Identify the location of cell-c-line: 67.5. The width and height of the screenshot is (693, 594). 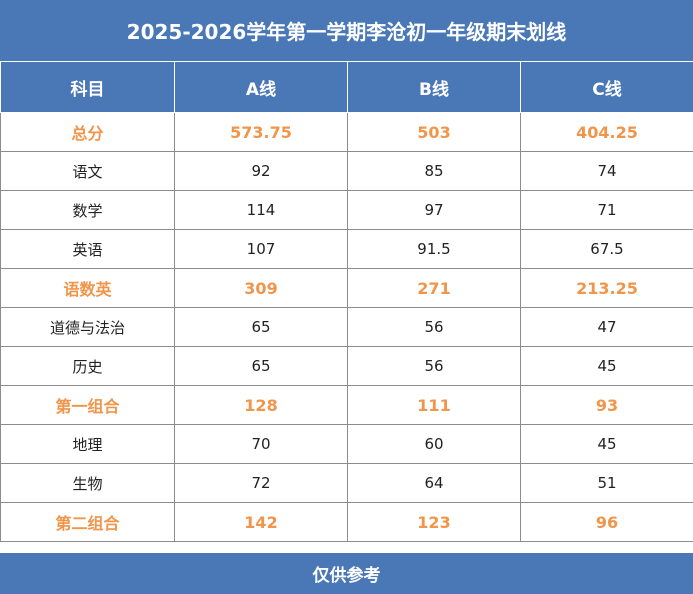
(606, 249).